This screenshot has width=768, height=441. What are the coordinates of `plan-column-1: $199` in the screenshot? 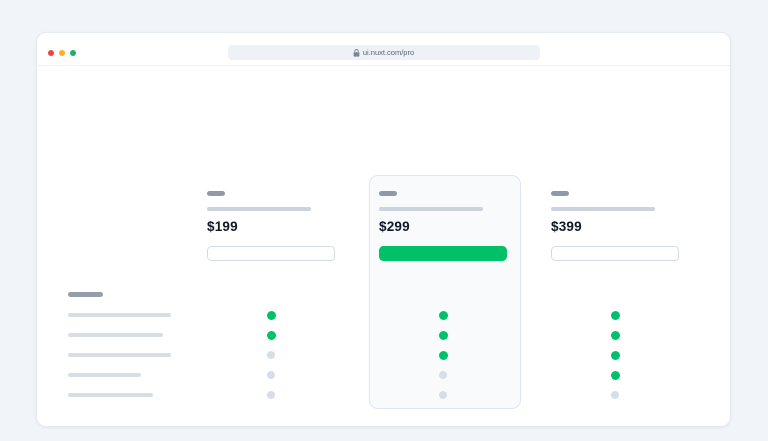 It's located at (271, 308).